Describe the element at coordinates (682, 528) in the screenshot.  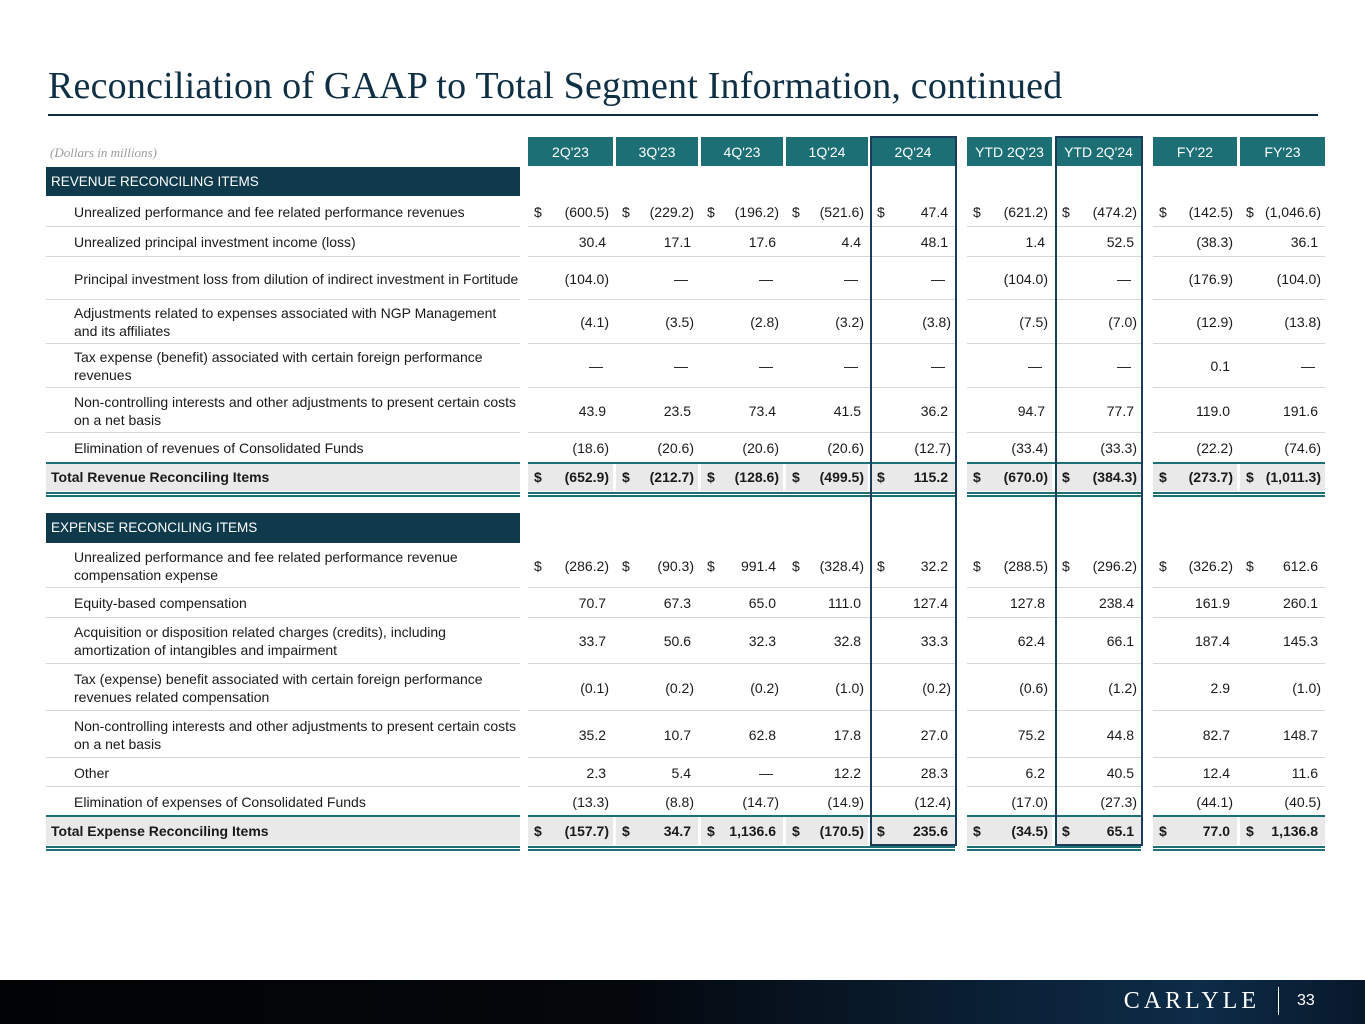
I see `section-header-row: EXPENSE RECONCILING ITEMS` at that location.